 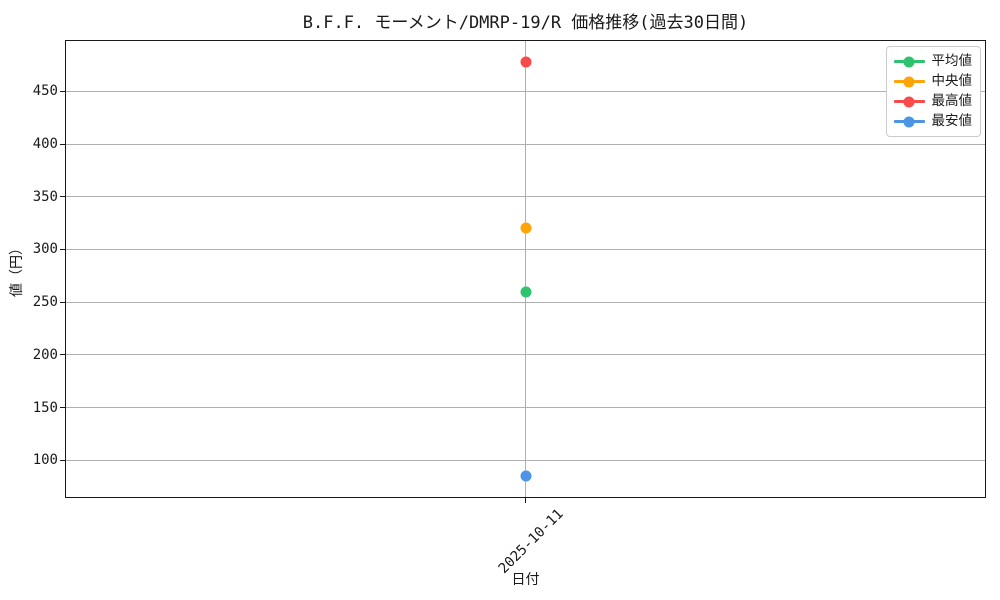 I want to click on x-tick-label: 2025-10-11, so click(x=531, y=541).